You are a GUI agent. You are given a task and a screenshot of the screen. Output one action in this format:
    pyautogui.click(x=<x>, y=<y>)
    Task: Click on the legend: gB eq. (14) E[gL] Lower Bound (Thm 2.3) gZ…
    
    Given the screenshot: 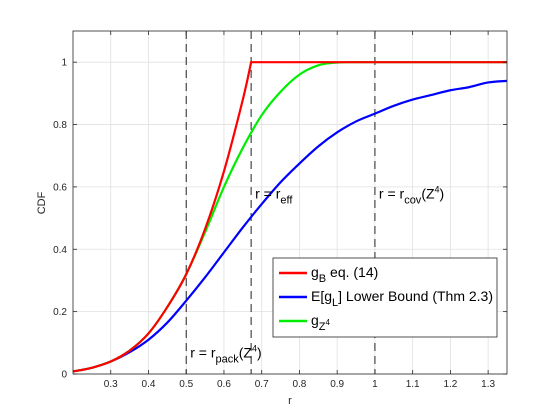 What is the action you would take?
    pyautogui.click(x=385, y=297)
    